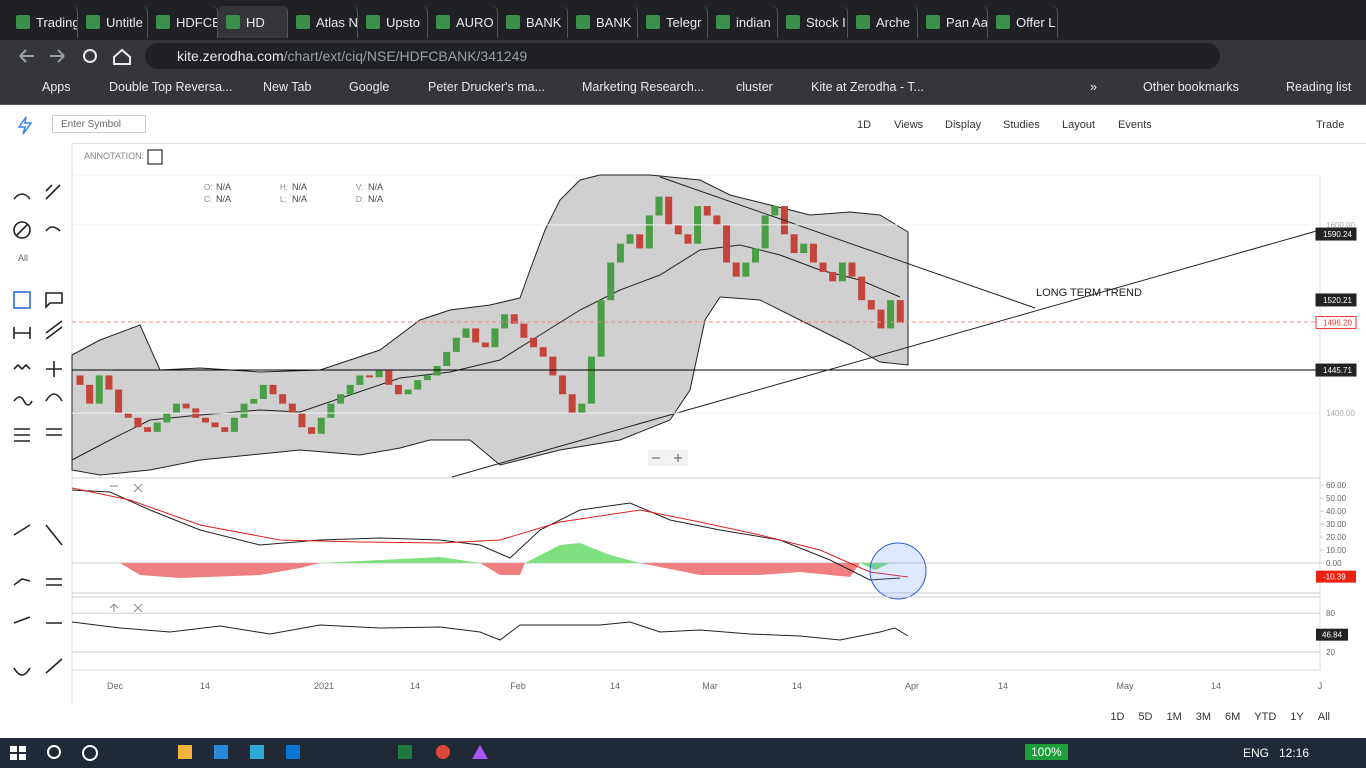  I want to click on macd-histogram-positive, so click(605, 556).